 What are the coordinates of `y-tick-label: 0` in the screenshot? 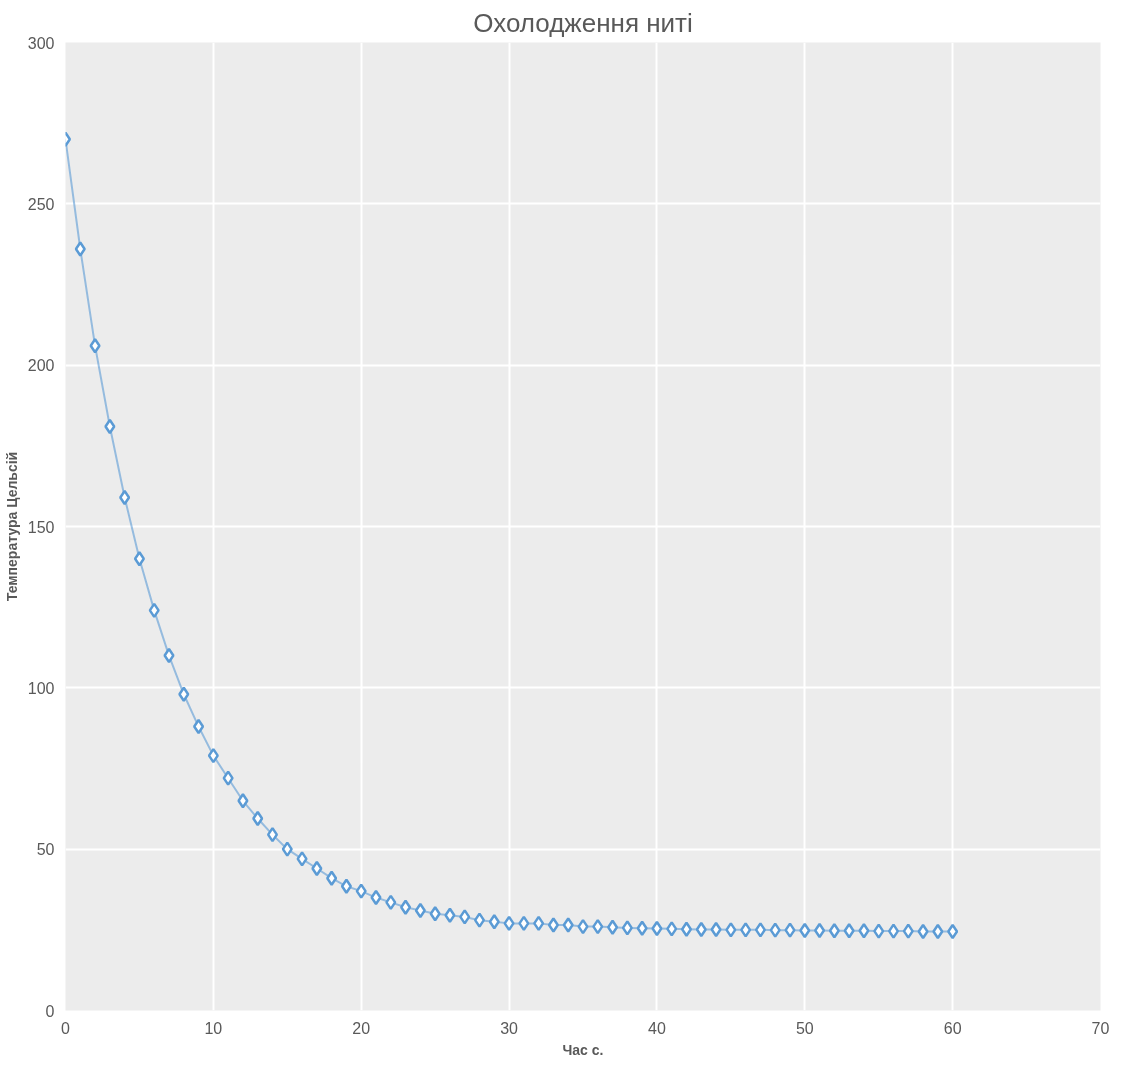 It's located at (50, 1011).